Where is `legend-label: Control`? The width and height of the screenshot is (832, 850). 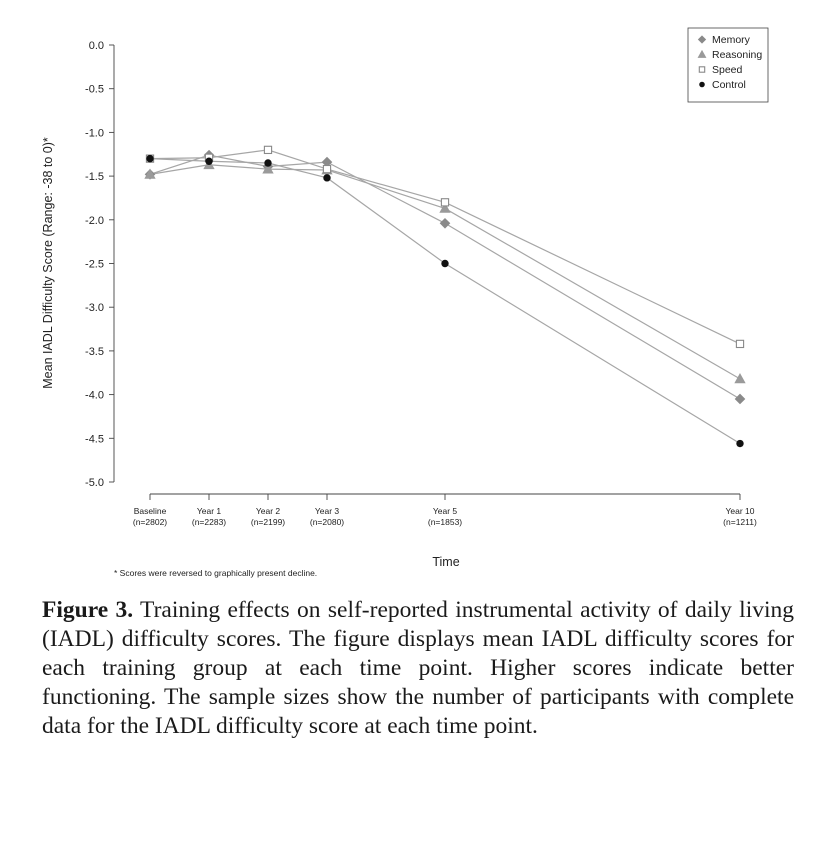 legend-label: Control is located at coordinates (729, 85).